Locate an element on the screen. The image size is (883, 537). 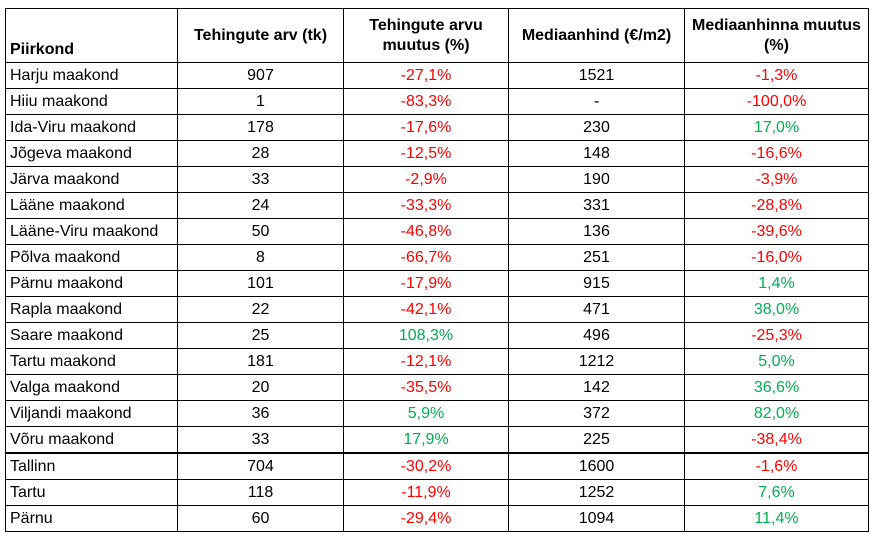
cell-transaction-count-change: -2,9% is located at coordinates (426, 179).